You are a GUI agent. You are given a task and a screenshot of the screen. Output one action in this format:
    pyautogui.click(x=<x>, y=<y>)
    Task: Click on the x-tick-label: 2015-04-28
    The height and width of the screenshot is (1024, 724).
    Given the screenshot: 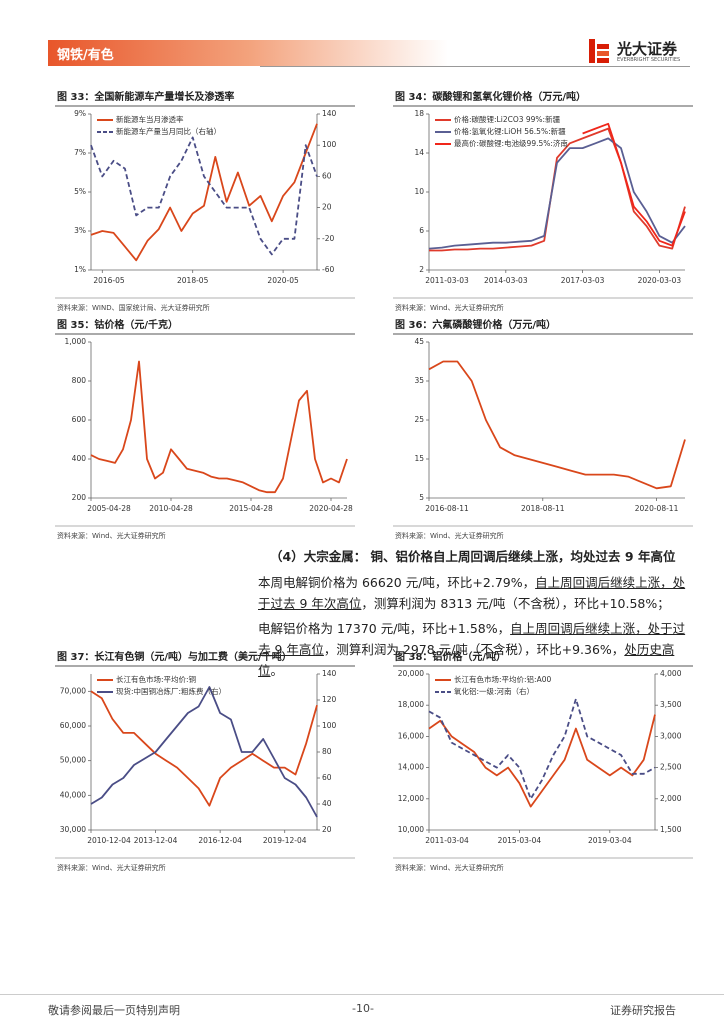 What is the action you would take?
    pyautogui.click(x=251, y=508)
    